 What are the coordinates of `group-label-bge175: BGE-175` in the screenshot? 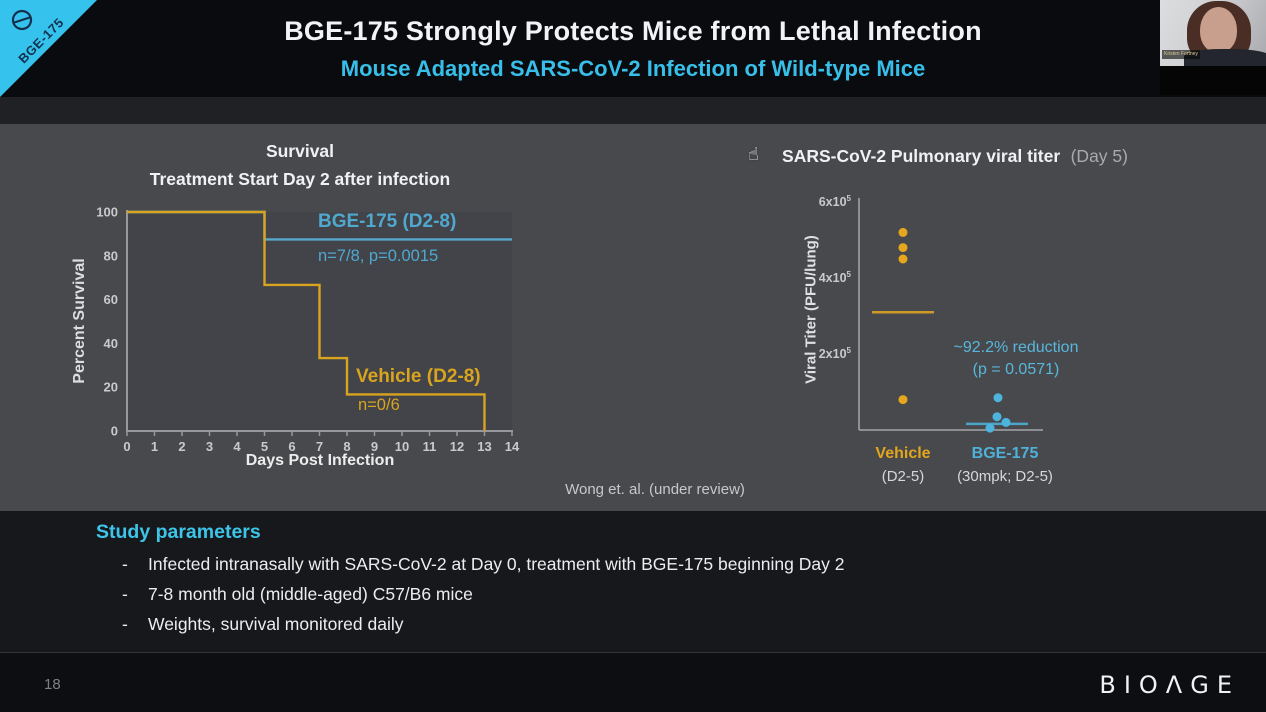 It's located at (1005, 453).